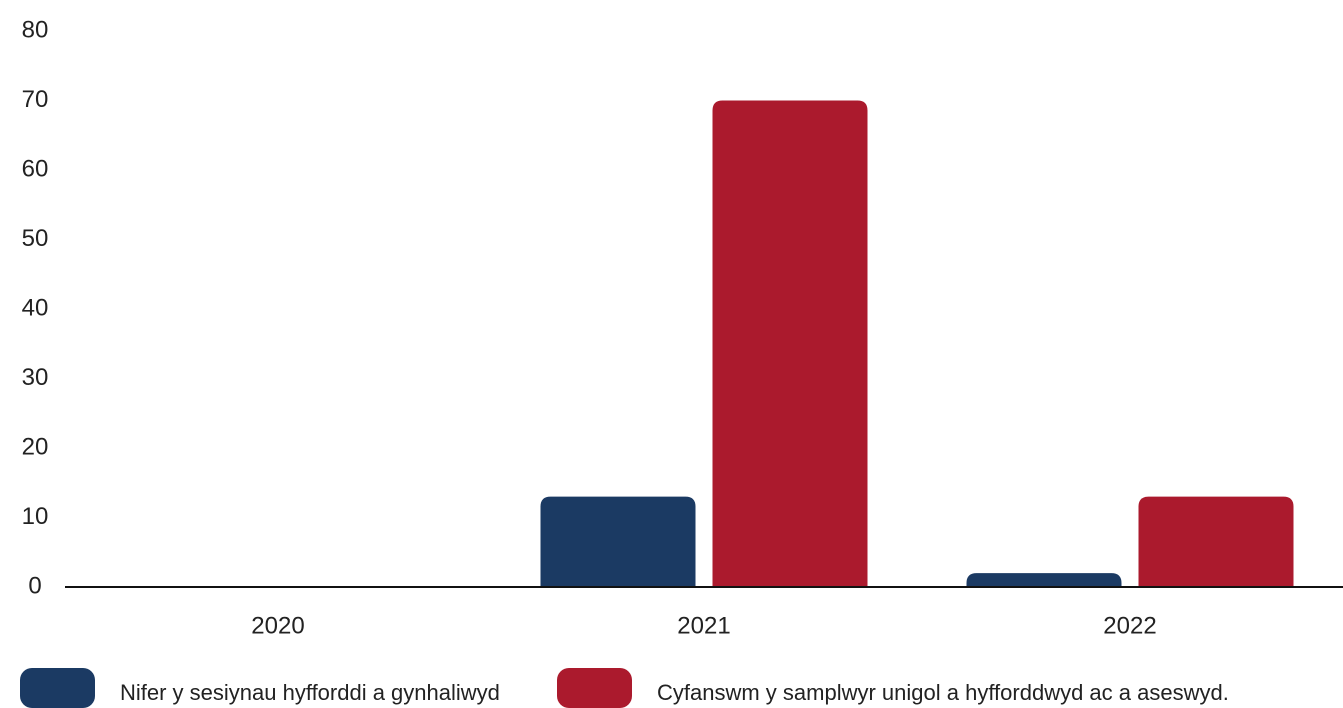 The image size is (1343, 708). I want to click on y-tick-label: 30, so click(35, 377).